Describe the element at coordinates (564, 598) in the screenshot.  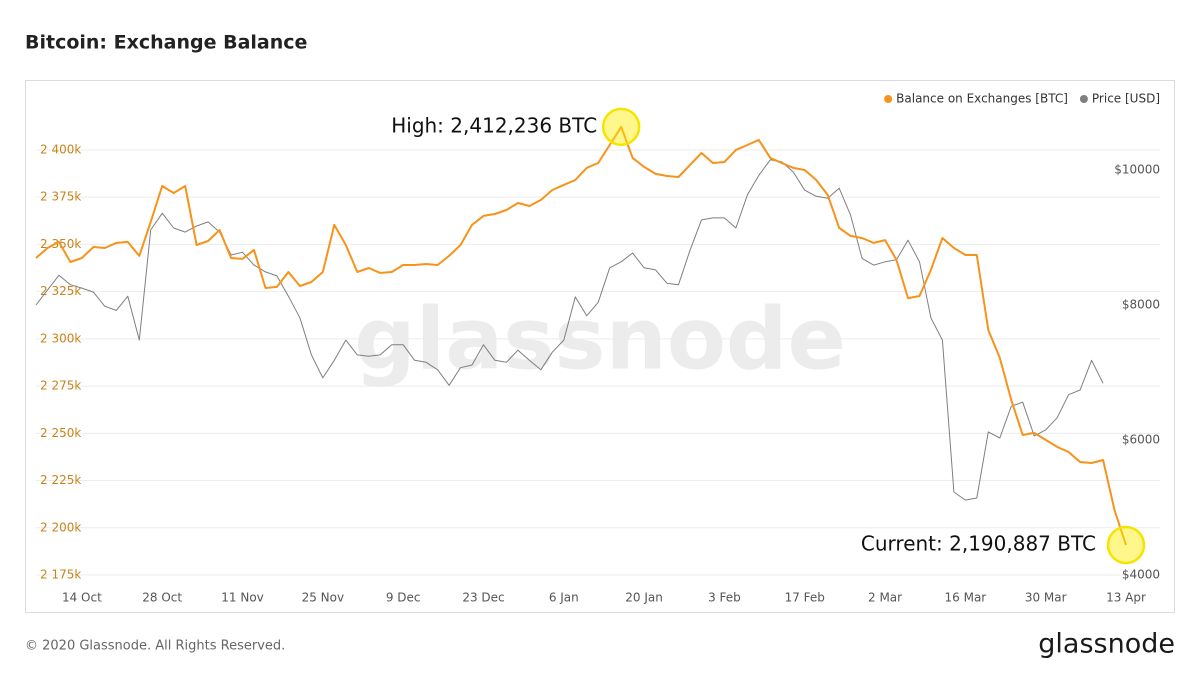
I see `x-tick-label: 6 Jan` at that location.